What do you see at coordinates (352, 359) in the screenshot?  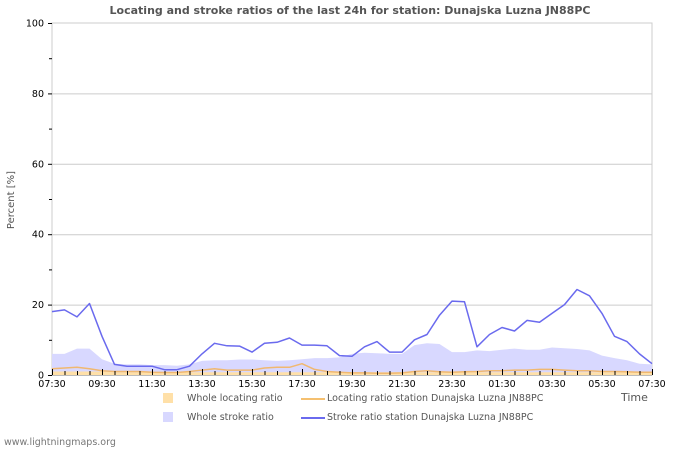 I see `area-whole-stroke-ratio` at bounding box center [352, 359].